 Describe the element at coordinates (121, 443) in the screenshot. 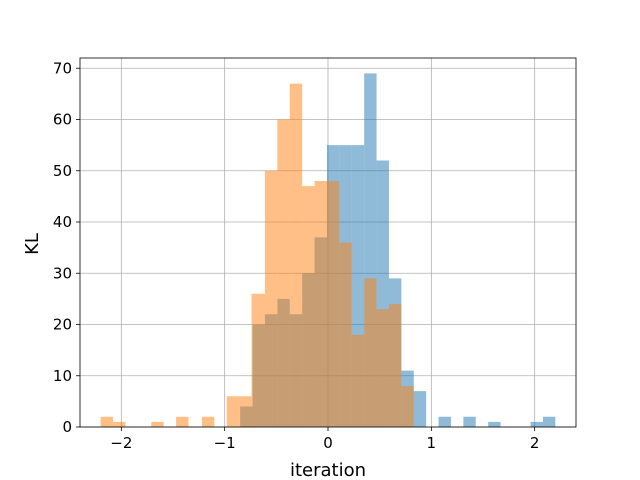

I see `x-tick-label: −2` at that location.